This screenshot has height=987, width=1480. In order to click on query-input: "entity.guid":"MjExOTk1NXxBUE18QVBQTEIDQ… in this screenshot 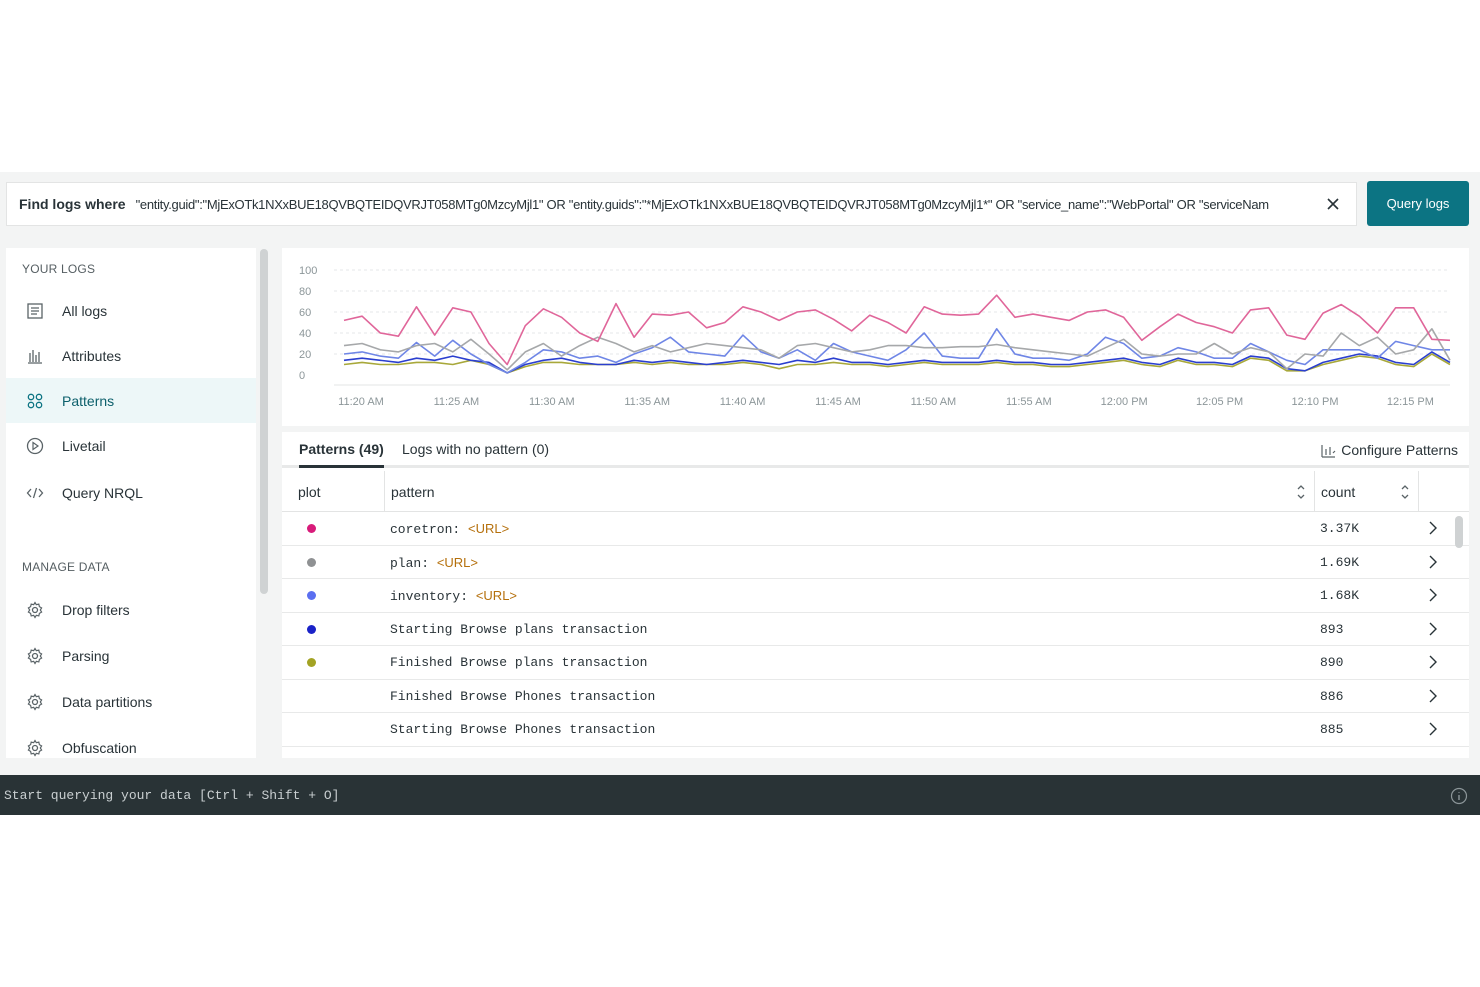, I will do `click(702, 204)`.